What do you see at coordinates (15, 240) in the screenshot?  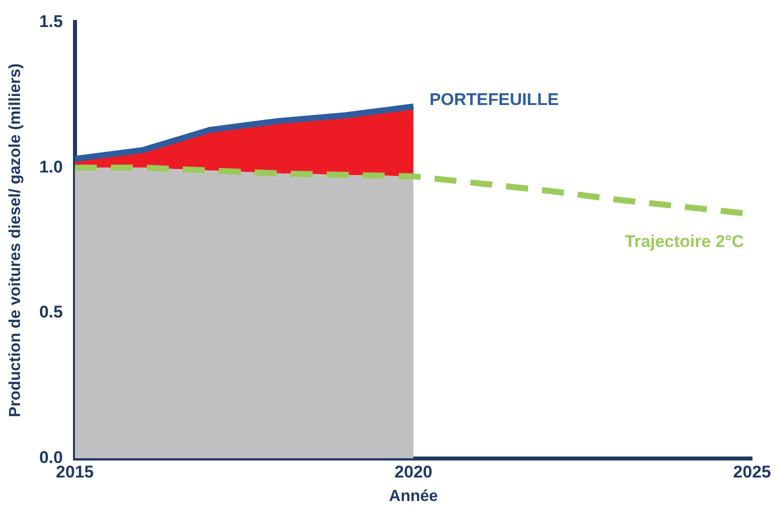 I see `y-axis-title: Production de voitures diesel/ gazole (milliers)` at bounding box center [15, 240].